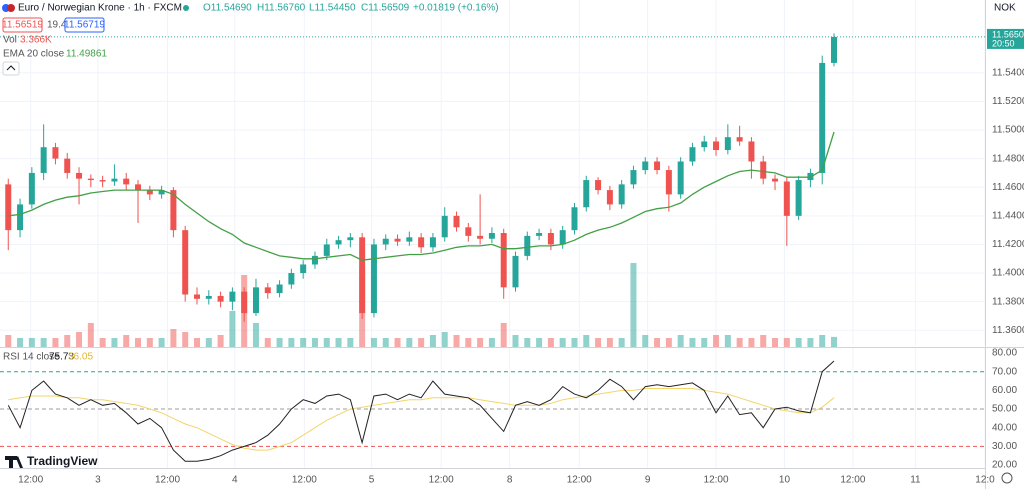 Image resolution: width=1024 pixels, height=489 pixels. Describe the element at coordinates (1005, 8) in the screenshot. I see `currency-label: NOK` at that location.